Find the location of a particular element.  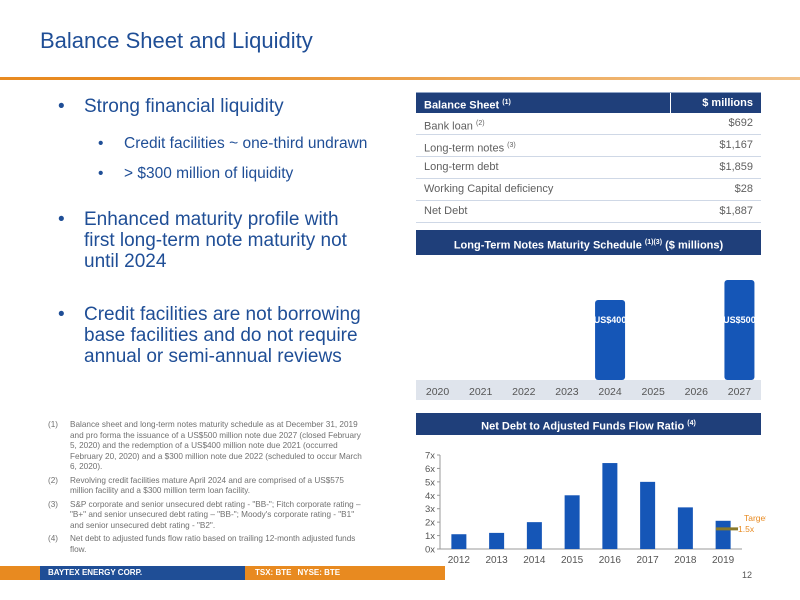

sub-bullet-liquidity-amount: > $300 million of liquidity is located at coordinates (233, 174).